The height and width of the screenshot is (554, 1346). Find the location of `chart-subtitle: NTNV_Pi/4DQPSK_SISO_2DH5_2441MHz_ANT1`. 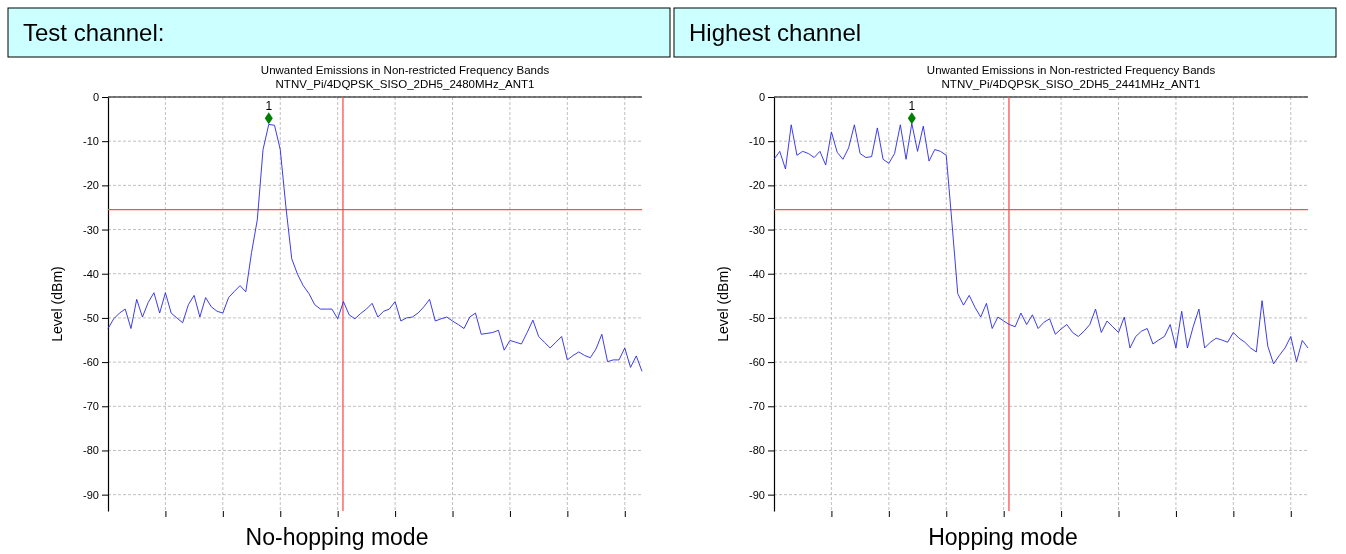

chart-subtitle: NTNV_Pi/4DQPSK_SISO_2DH5_2441MHz_ANT1 is located at coordinates (1071, 84).